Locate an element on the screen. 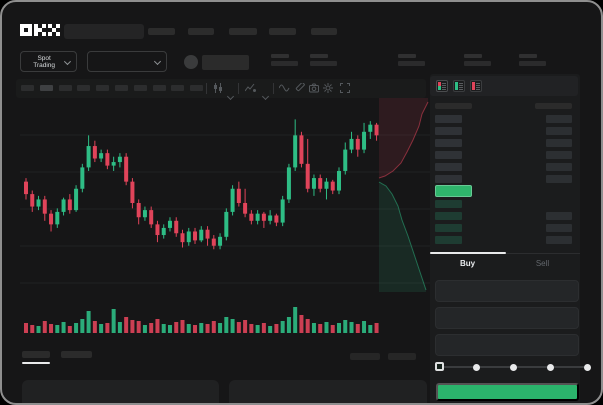 The width and height of the screenshot is (603, 405). tab-buy: Buy is located at coordinates (467, 263).